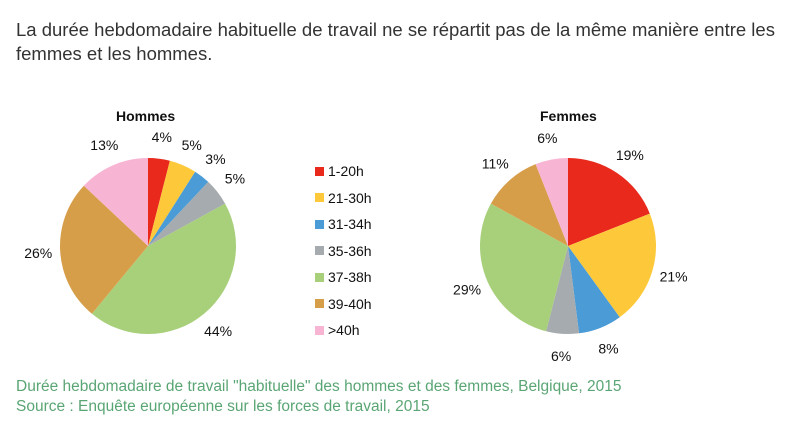 The height and width of the screenshot is (442, 789). I want to click on legend-item: 35-36h, so click(343, 251).